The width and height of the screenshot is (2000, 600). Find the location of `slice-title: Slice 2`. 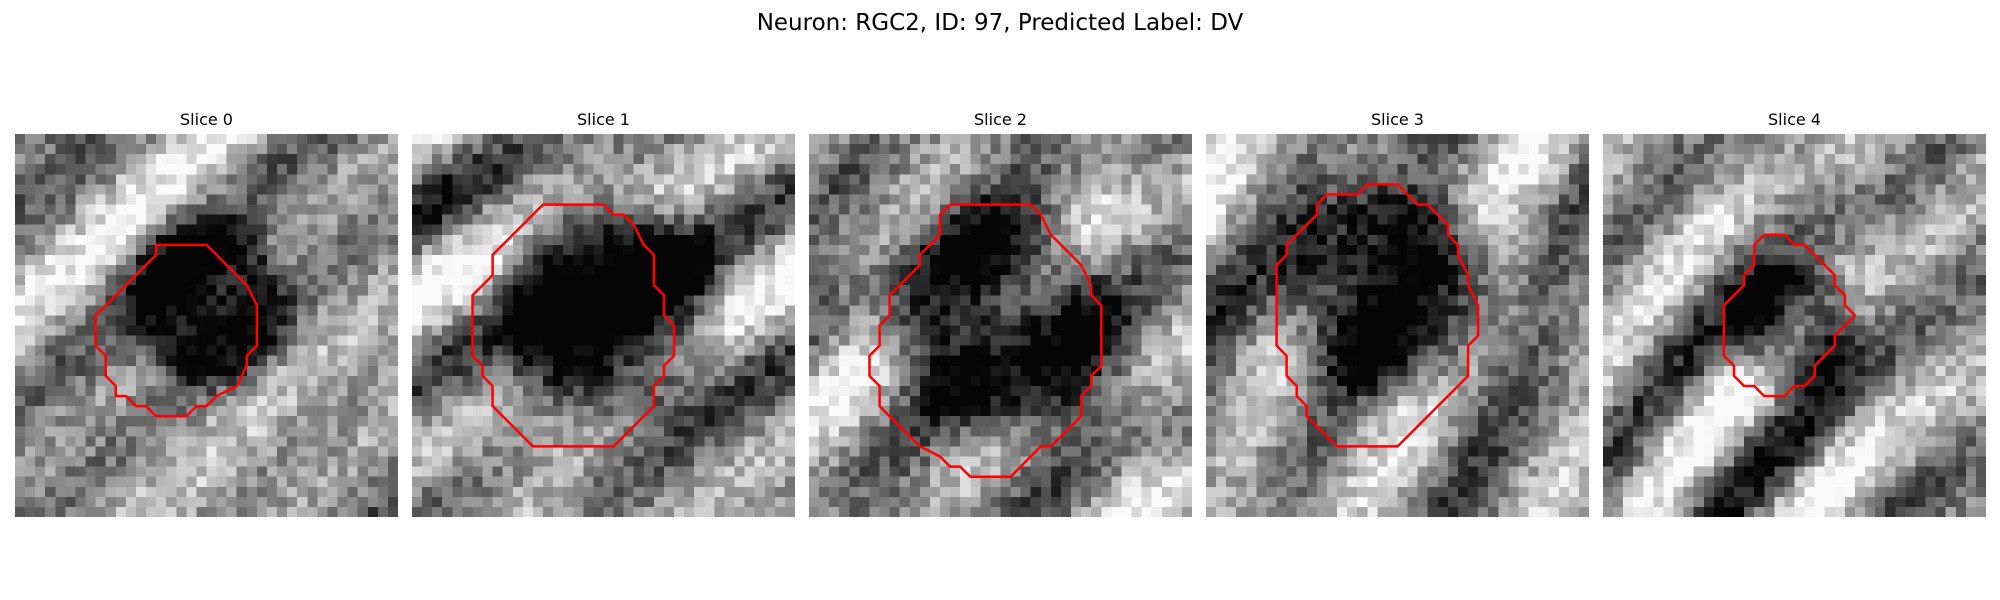

slice-title: Slice 2 is located at coordinates (1000, 119).